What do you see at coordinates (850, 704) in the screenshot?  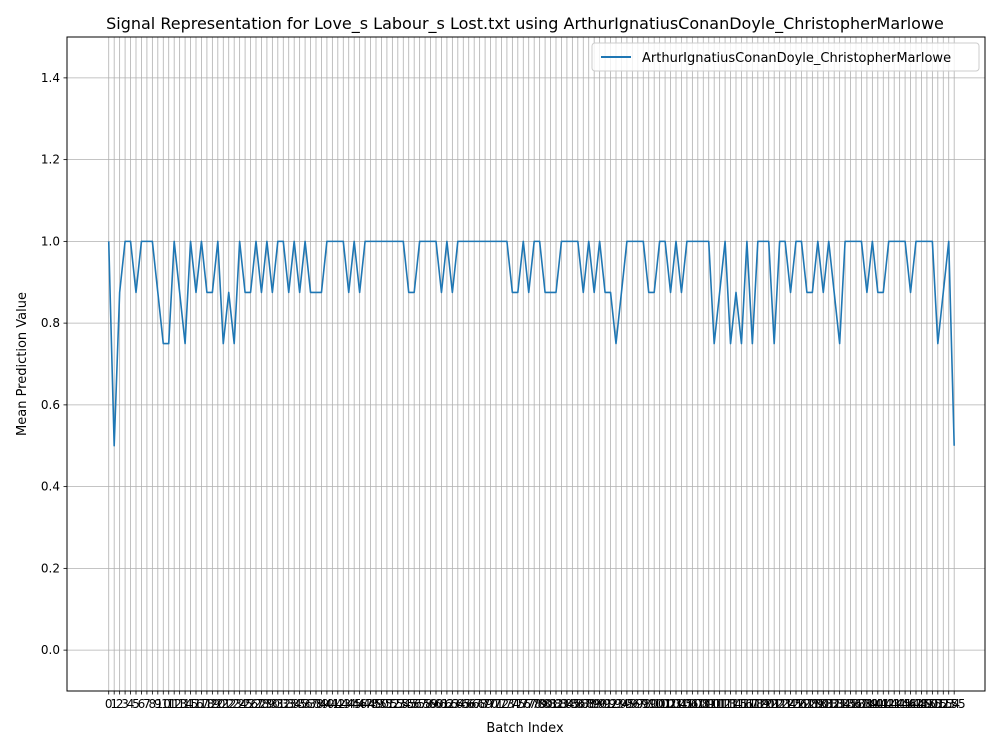 I see `x-tick-label: 136` at bounding box center [850, 704].